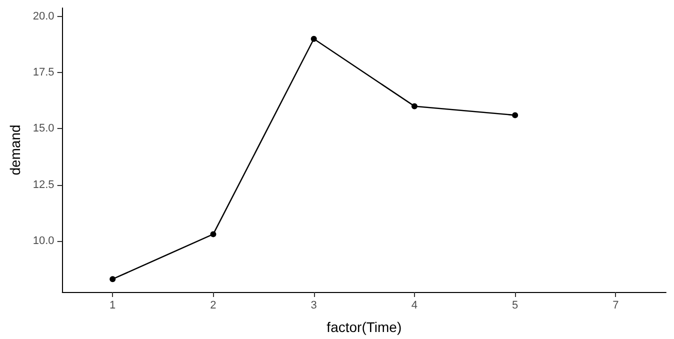  I want to click on y-tick-label: 12.5, so click(43, 184).